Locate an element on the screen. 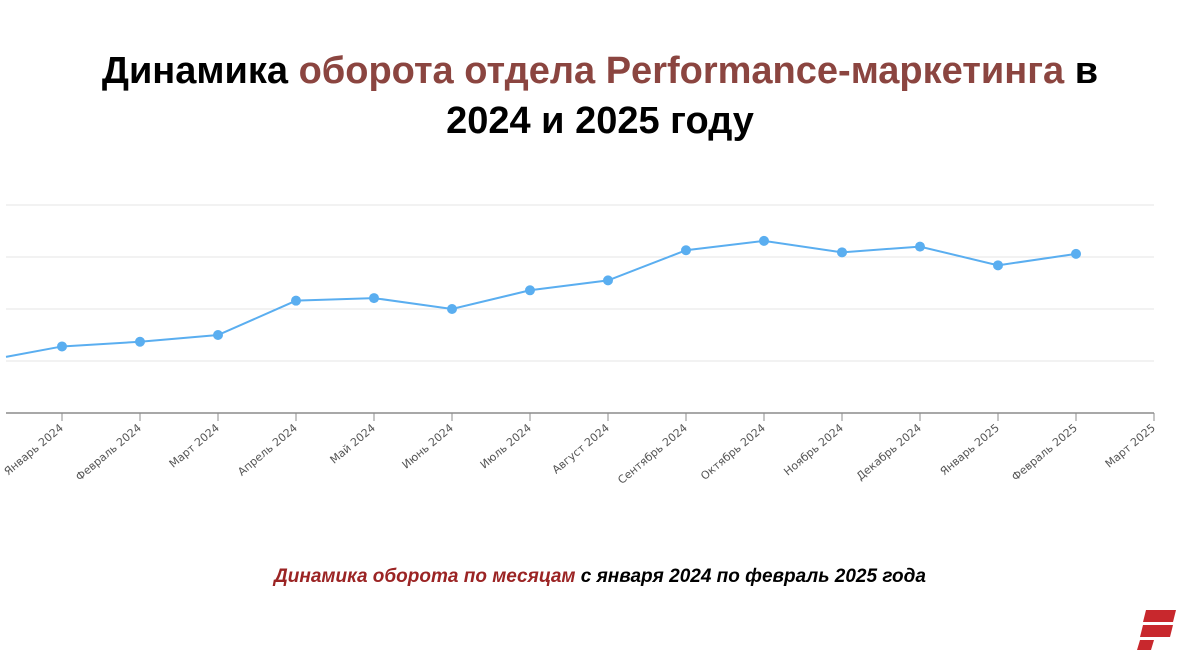  title-part-2: в is located at coordinates (1081, 71).